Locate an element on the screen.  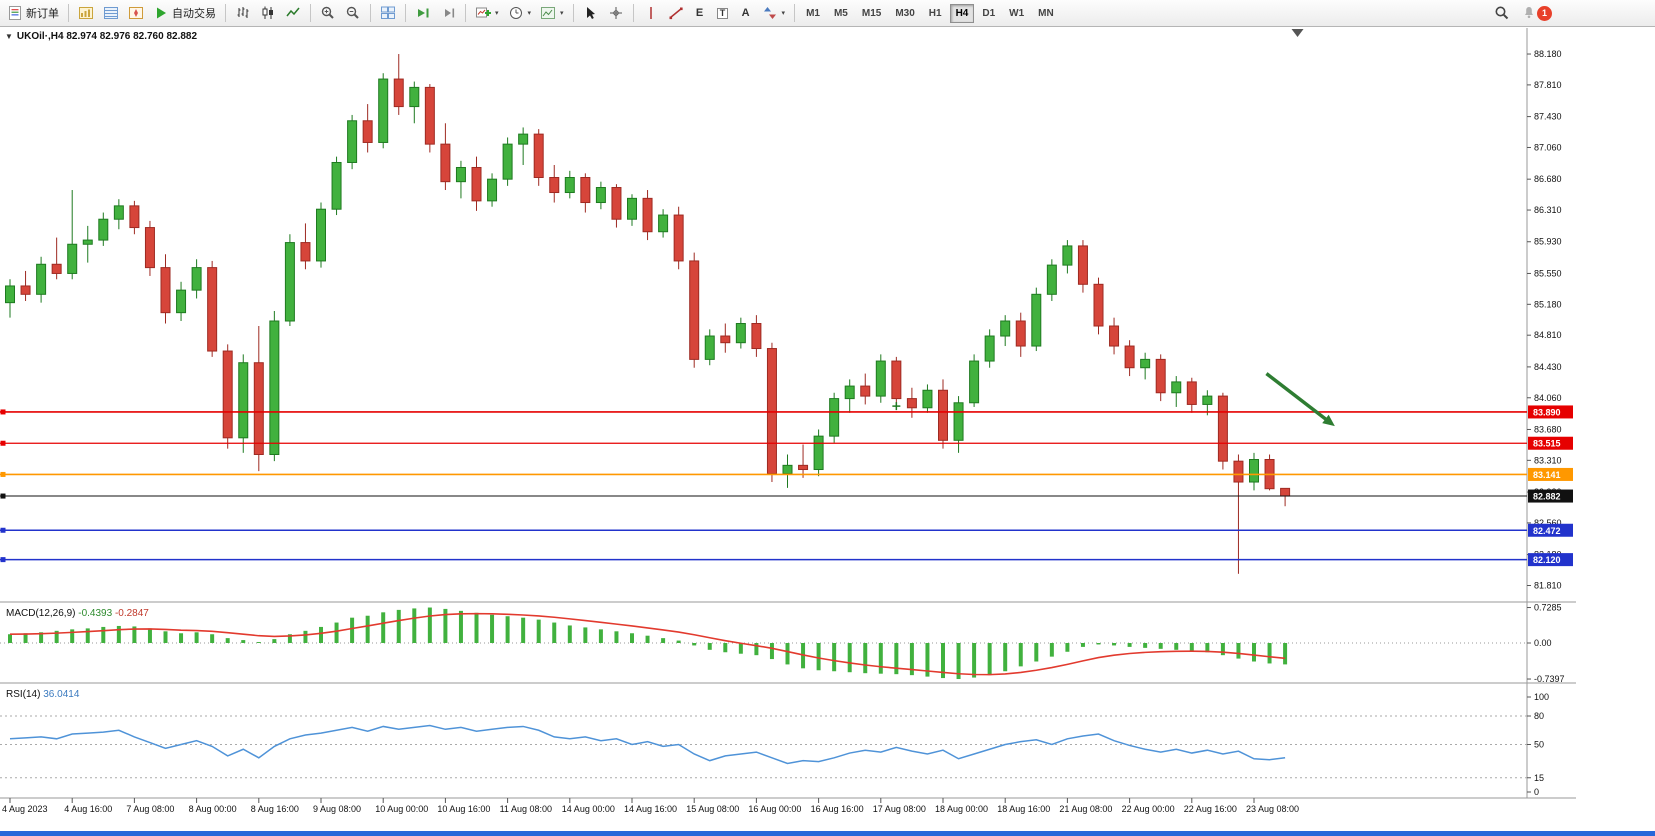
time-axis-label: 18 Aug 00:00 is located at coordinates (961, 809).